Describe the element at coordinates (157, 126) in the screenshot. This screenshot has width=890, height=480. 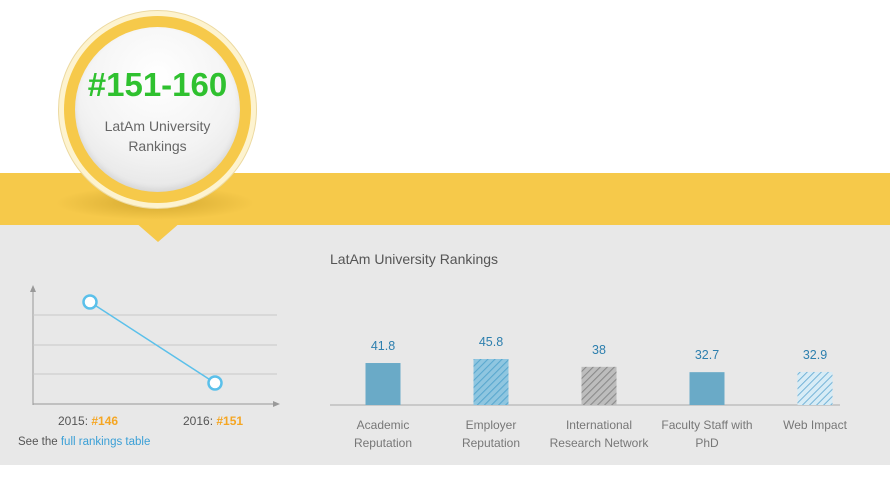
I see `rank-label-line1: LatAm University` at that location.